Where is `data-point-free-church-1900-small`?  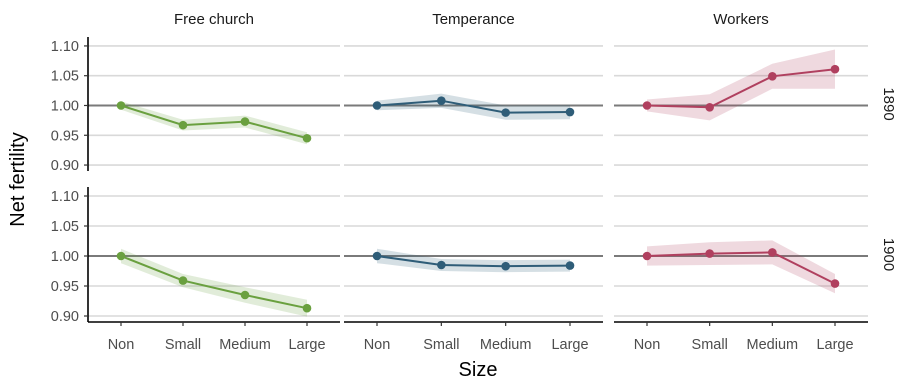
data-point-free-church-1900-small is located at coordinates (183, 280).